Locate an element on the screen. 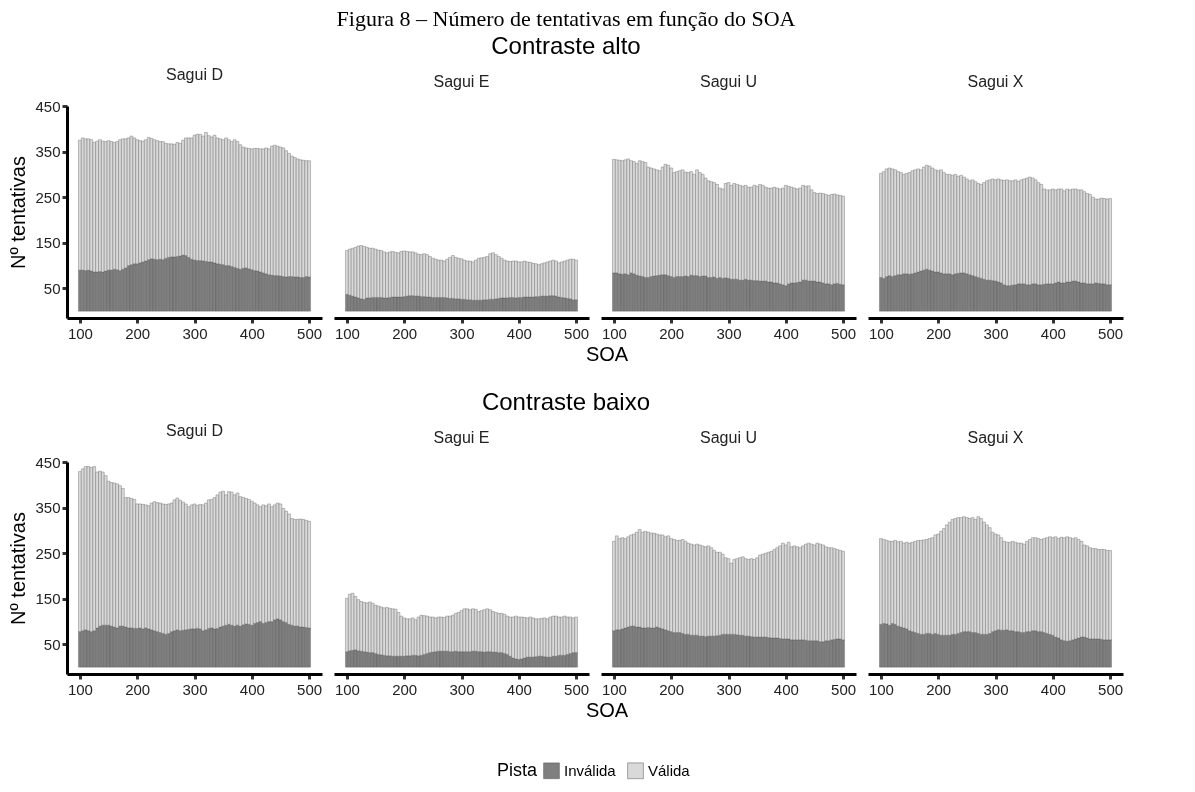 The image size is (1195, 792). text: Contraste alto is located at coordinates (566, 45).